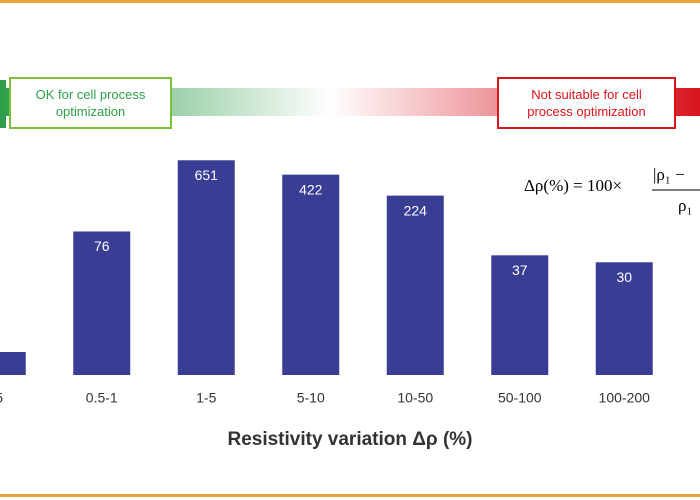 The height and width of the screenshot is (500, 700). What do you see at coordinates (573, 185) in the screenshot?
I see `formula-lhs: Δρ(%) = 100×` at bounding box center [573, 185].